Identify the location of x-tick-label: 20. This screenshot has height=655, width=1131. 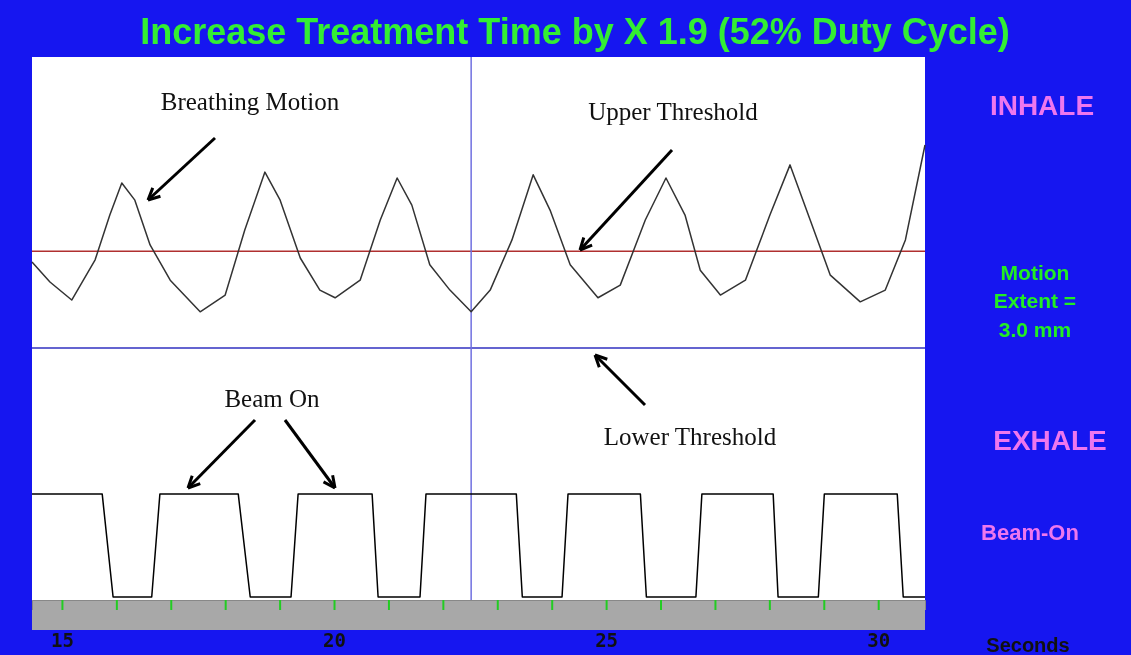
(334, 640).